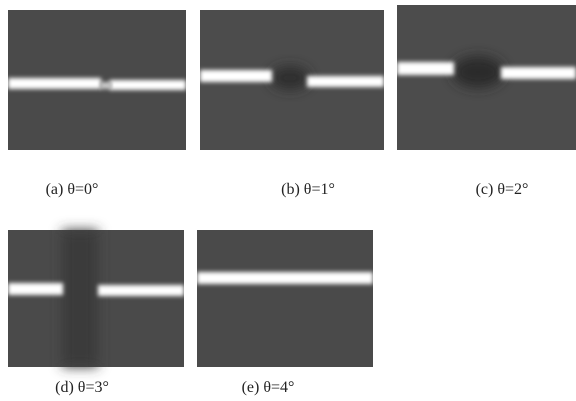  What do you see at coordinates (308, 189) in the screenshot?
I see `caption: (b) θ=1°` at bounding box center [308, 189].